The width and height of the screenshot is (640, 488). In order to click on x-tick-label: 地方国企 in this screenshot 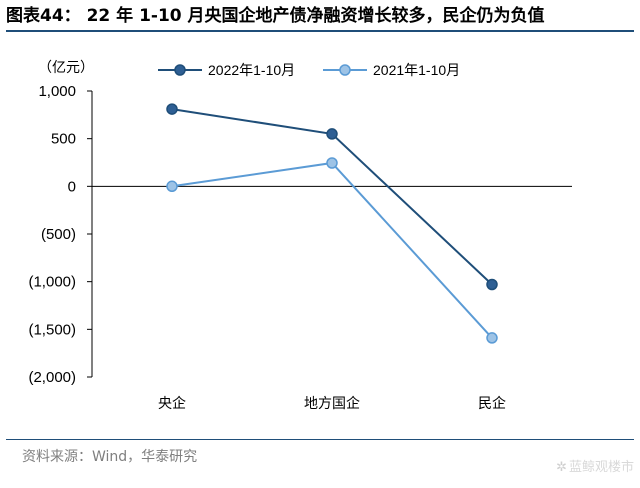, I will do `click(332, 403)`.